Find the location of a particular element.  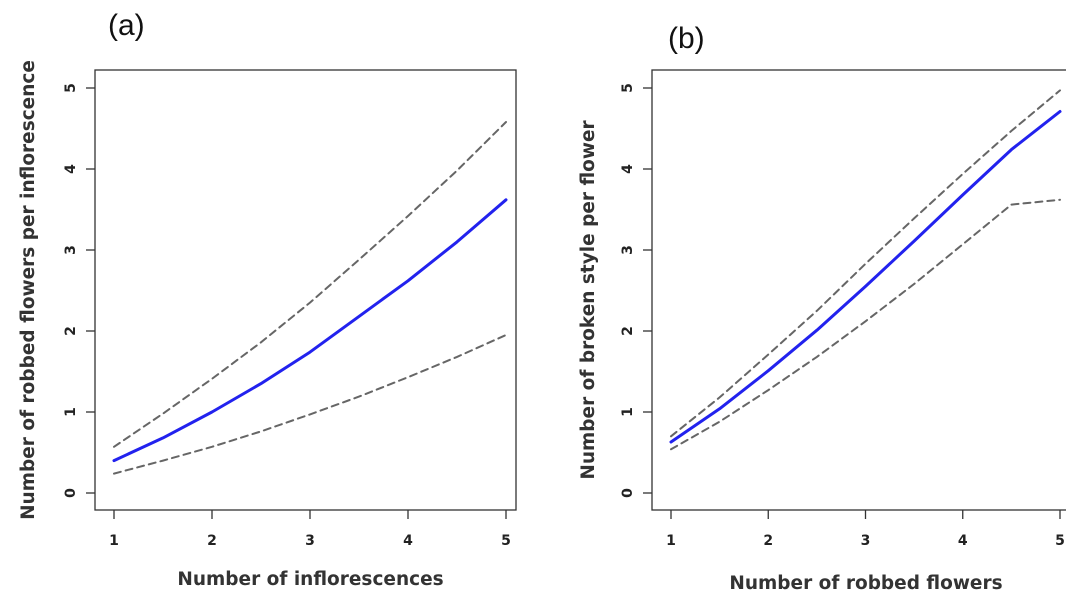

panel-label: (a) is located at coordinates (126, 25).